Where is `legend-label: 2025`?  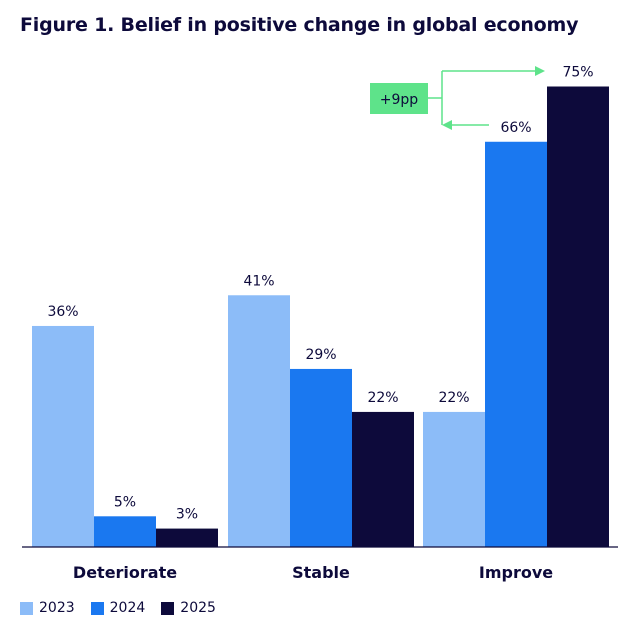 legend-label: 2025 is located at coordinates (198, 608).